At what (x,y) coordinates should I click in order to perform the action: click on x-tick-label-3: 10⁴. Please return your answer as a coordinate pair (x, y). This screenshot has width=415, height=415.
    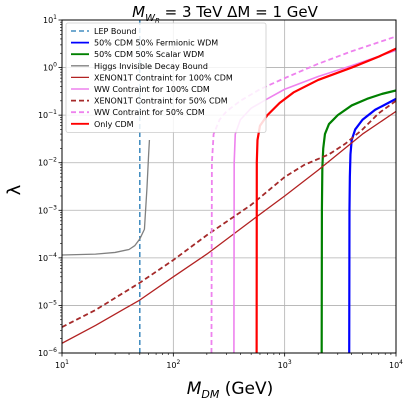
    Looking at the image, I should click on (396, 364).